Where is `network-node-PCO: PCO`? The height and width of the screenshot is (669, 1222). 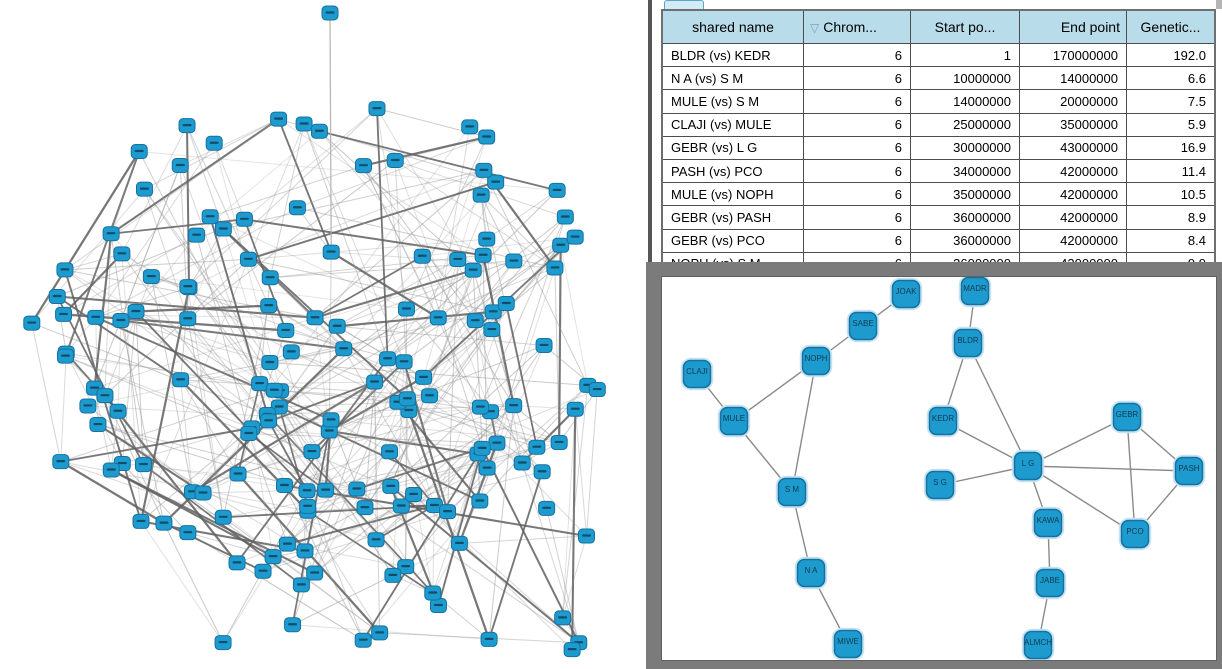 network-node-PCO: PCO is located at coordinates (1135, 534).